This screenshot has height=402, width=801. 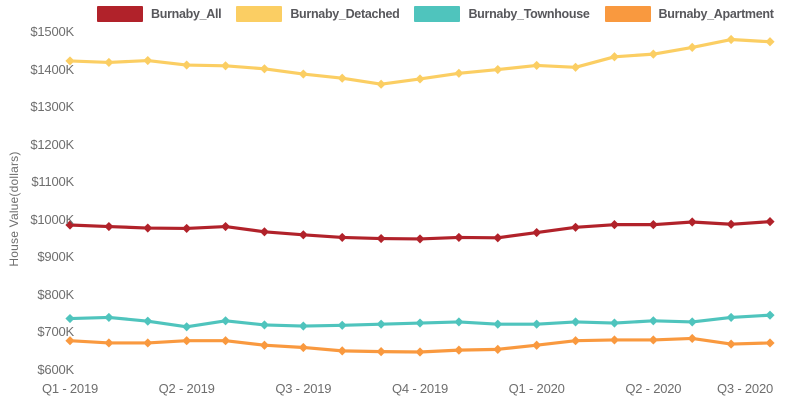 I want to click on y-tick-label: $1100K, so click(x=52, y=182).